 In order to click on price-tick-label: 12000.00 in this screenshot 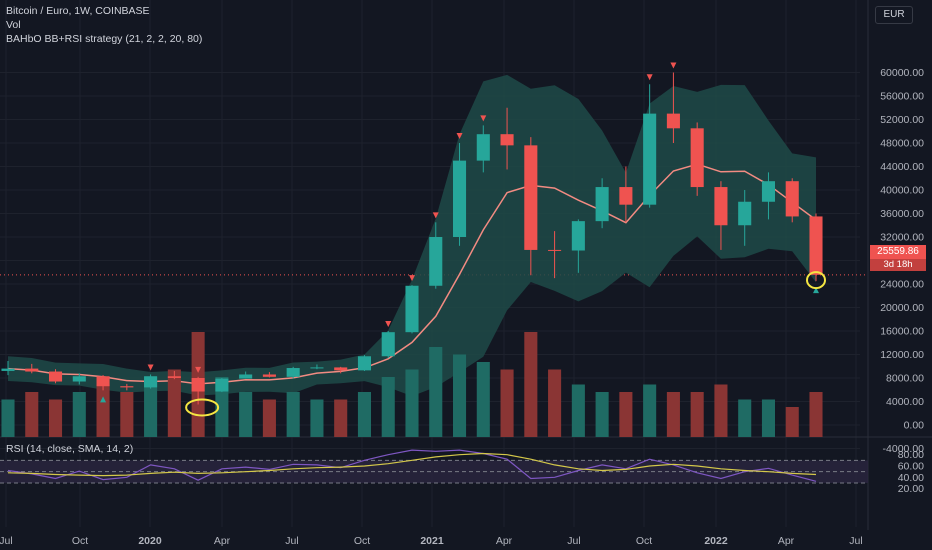, I will do `click(902, 355)`.